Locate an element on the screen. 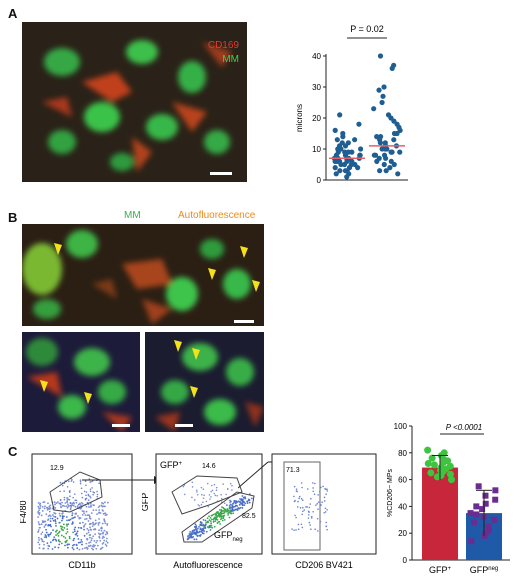 The width and height of the screenshot is (520, 586). panel-b-micrograph-bottom-right-image is located at coordinates (204, 382).